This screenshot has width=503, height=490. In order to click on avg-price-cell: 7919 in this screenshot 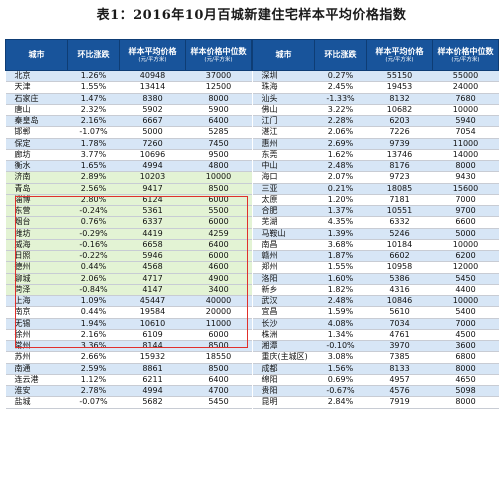, I will do `click(399, 402)`.